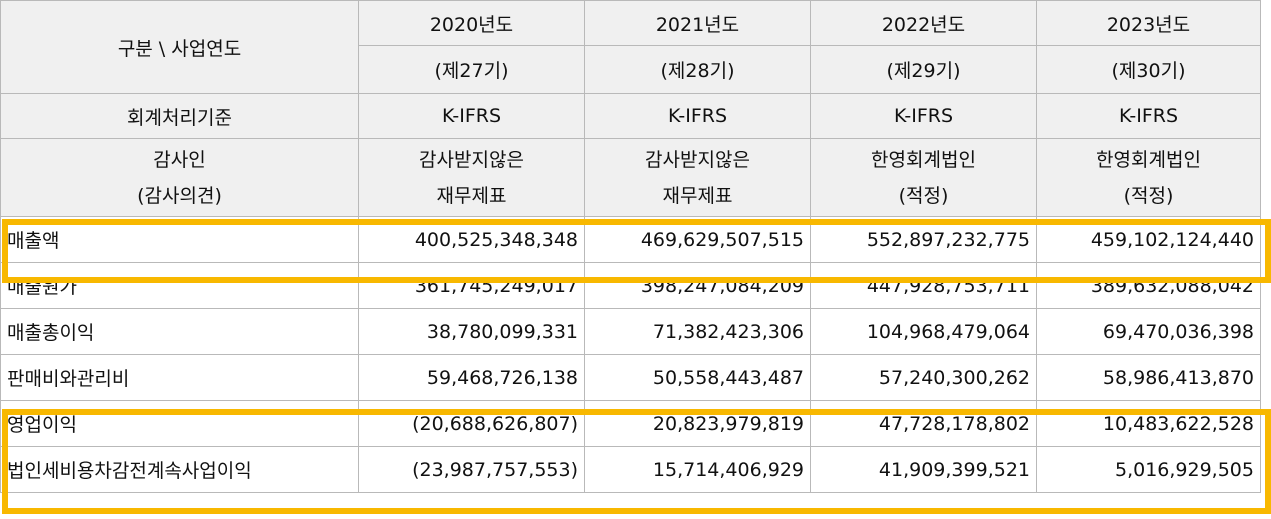  Describe the element at coordinates (923, 469) in the screenshot. I see `value-cell: 41,909,399,521` at that location.